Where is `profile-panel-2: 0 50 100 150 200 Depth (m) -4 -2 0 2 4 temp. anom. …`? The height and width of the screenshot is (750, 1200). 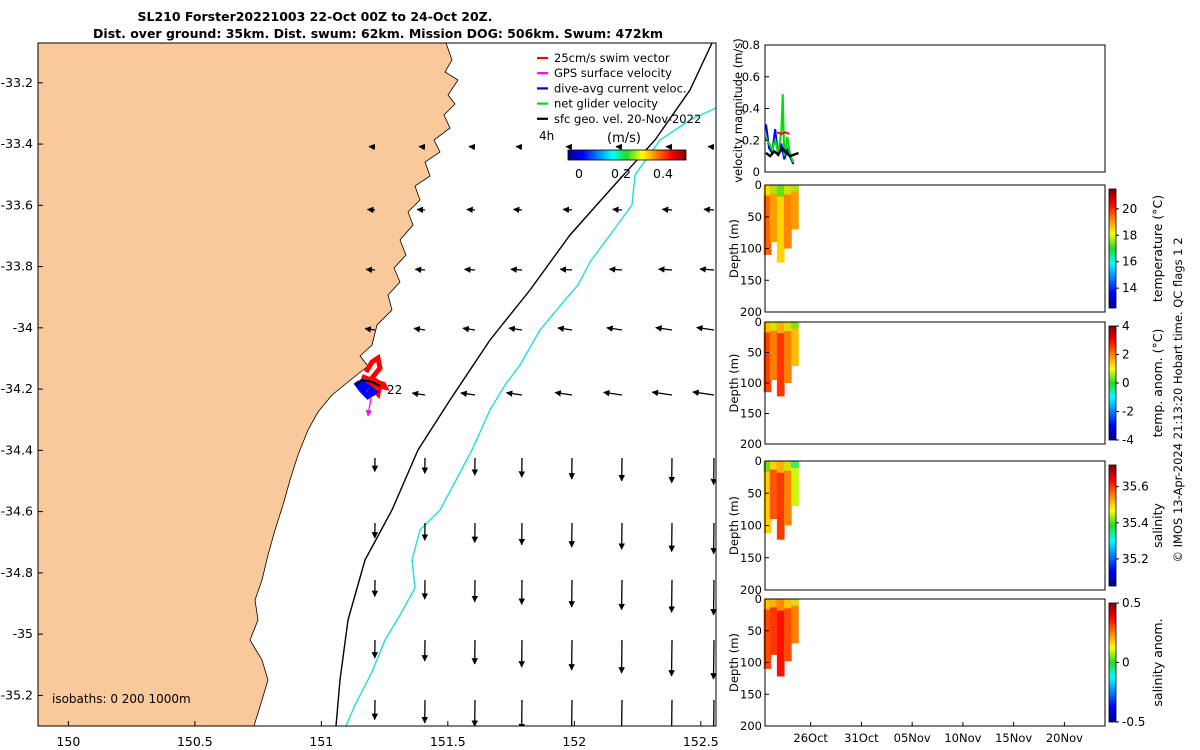
profile-panel-2: 0 50 100 150 200 Depth (m) -4 -2 0 2 4 temp. anom. … is located at coordinates (946, 383).